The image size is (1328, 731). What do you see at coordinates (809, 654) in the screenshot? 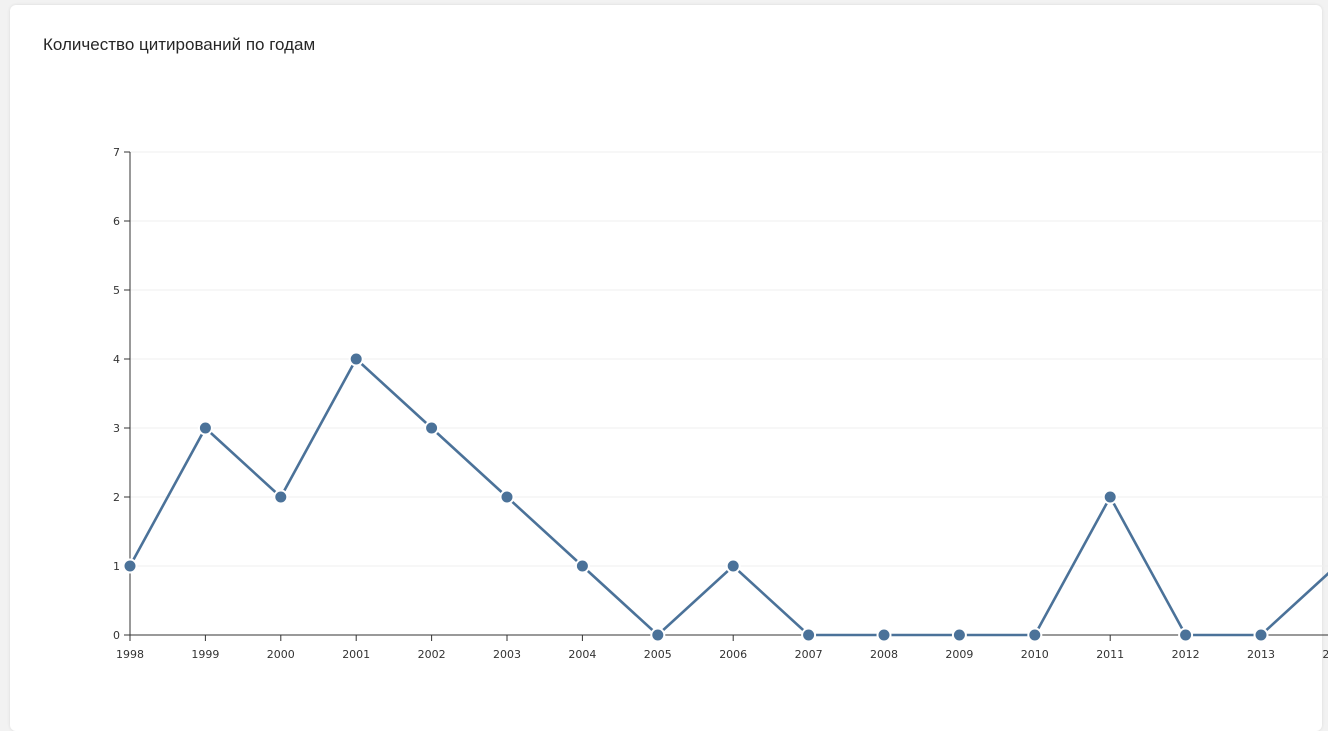
I see `x-tick-label: 2007` at bounding box center [809, 654].